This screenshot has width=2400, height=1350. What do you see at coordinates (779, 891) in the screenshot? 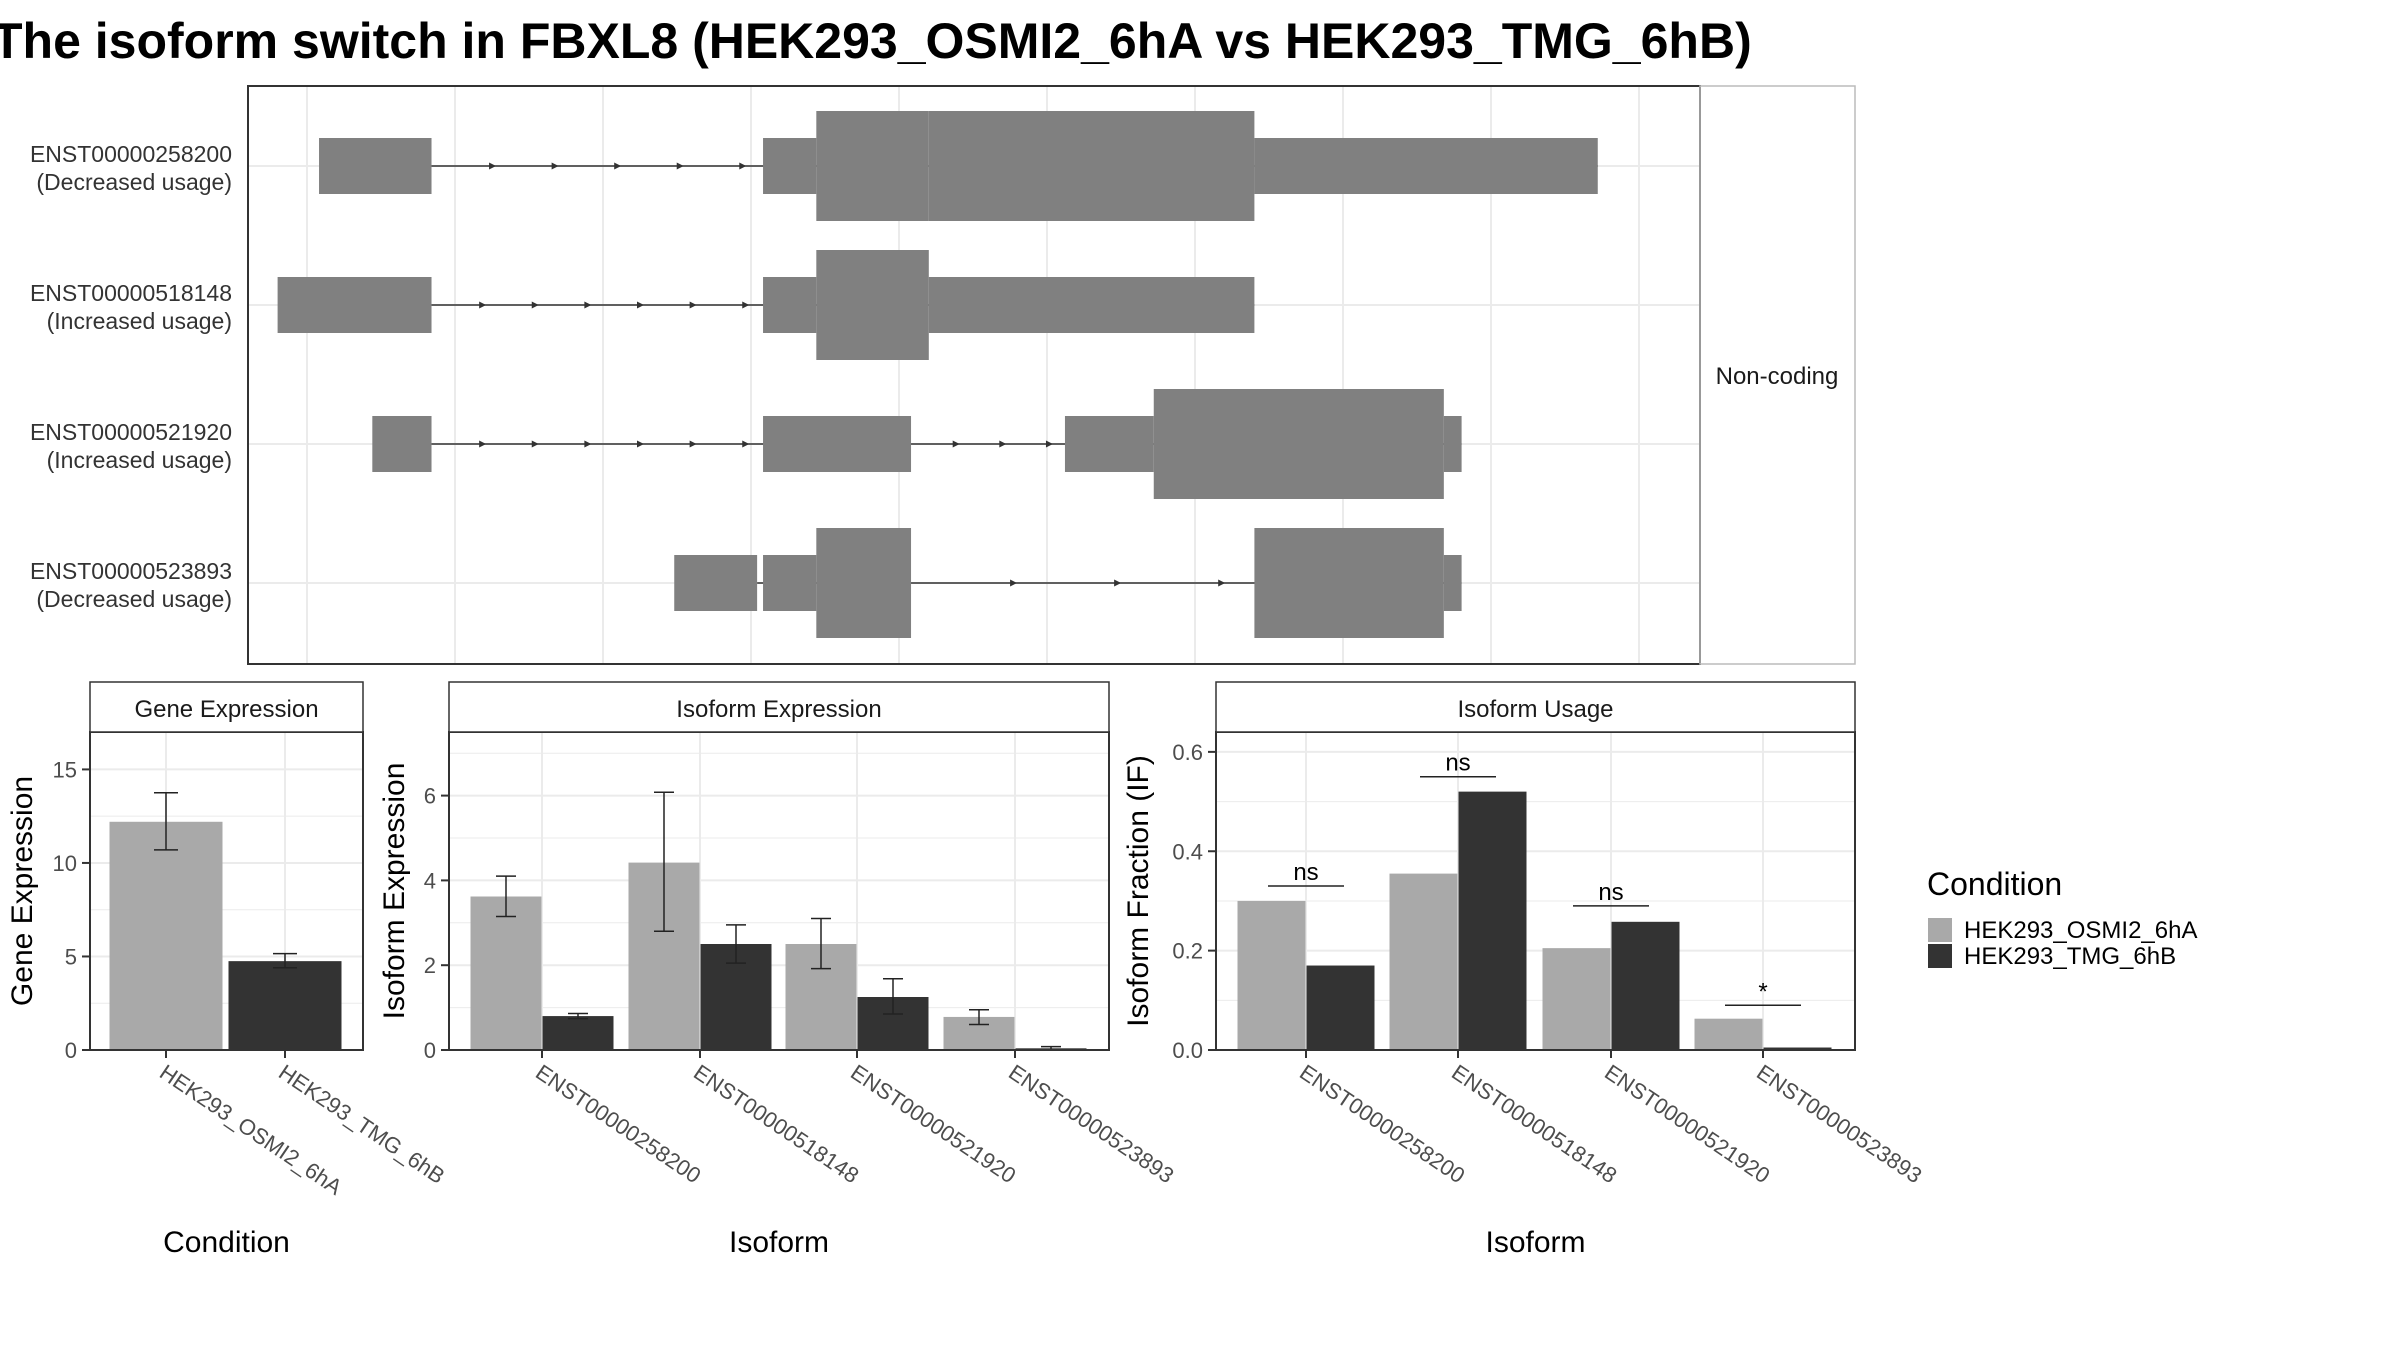
I see `plot-area` at bounding box center [779, 891].